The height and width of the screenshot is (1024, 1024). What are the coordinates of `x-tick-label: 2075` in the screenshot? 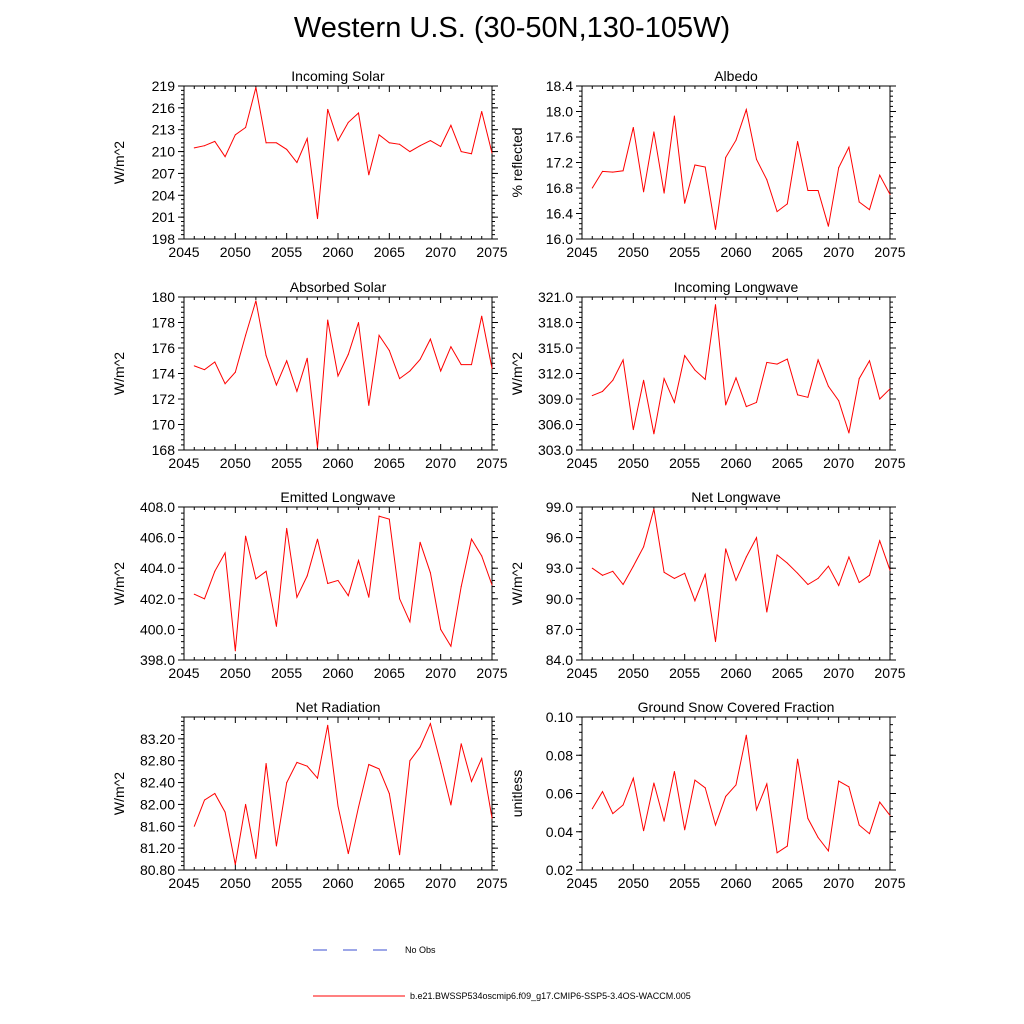 It's located at (889, 883).